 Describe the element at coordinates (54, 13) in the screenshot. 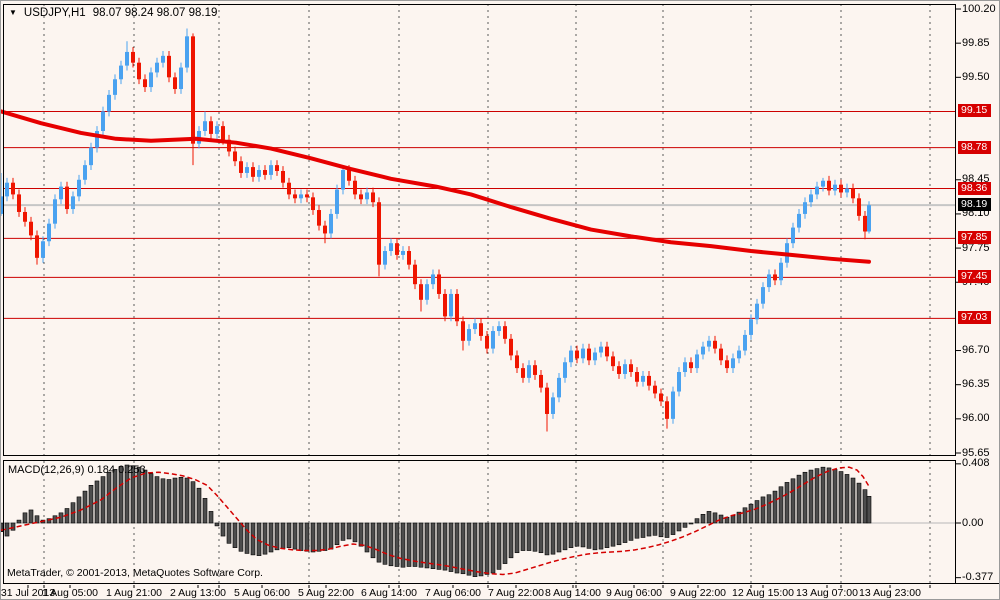

I see `symbol-timeframe-label: USDJPY,H1` at that location.